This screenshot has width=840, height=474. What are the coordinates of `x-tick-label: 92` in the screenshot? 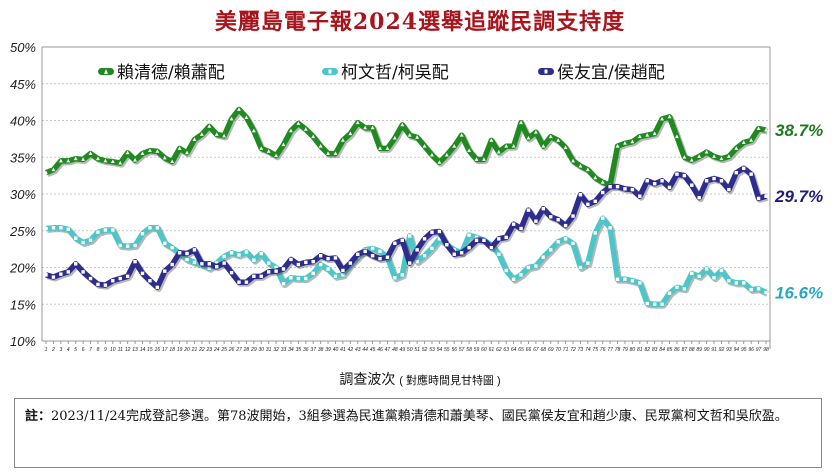 It's located at (722, 350).